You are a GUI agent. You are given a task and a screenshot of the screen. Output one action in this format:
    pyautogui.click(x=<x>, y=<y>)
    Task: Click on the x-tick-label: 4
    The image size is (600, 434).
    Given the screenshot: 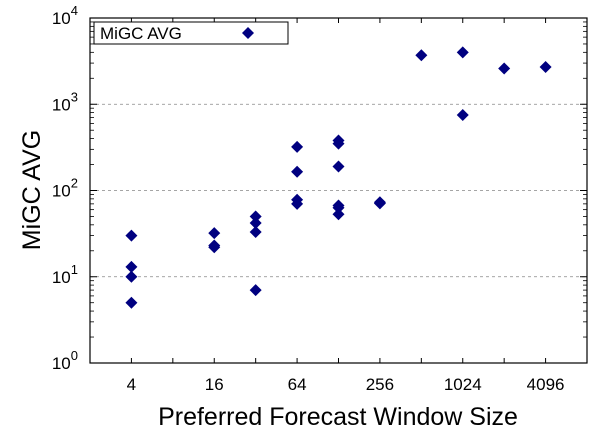 What is the action you would take?
    pyautogui.click(x=131, y=384)
    